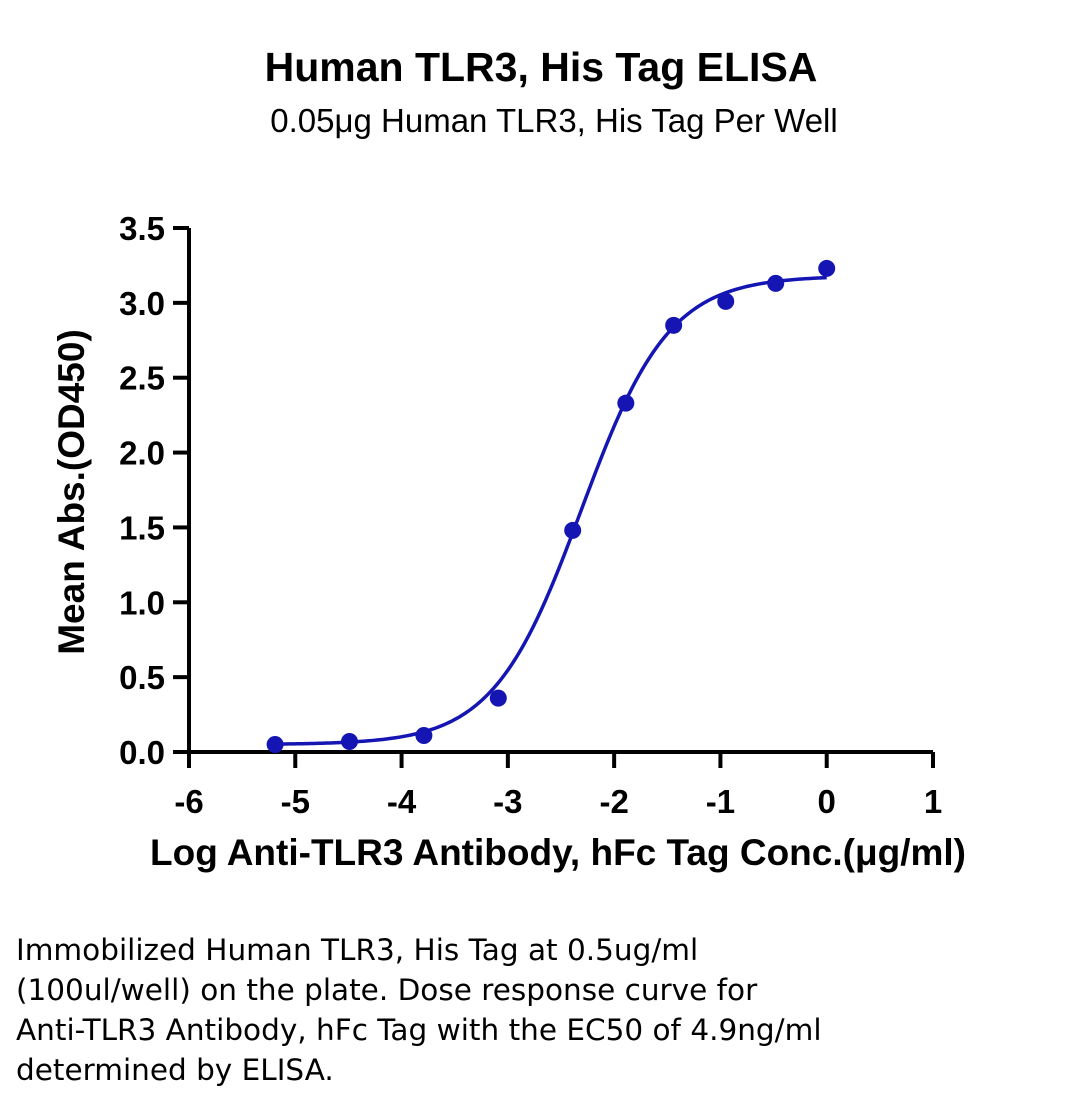 Image resolution: width=1082 pixels, height=1102 pixels. I want to click on y-tick-label: 2.5, so click(142, 378).